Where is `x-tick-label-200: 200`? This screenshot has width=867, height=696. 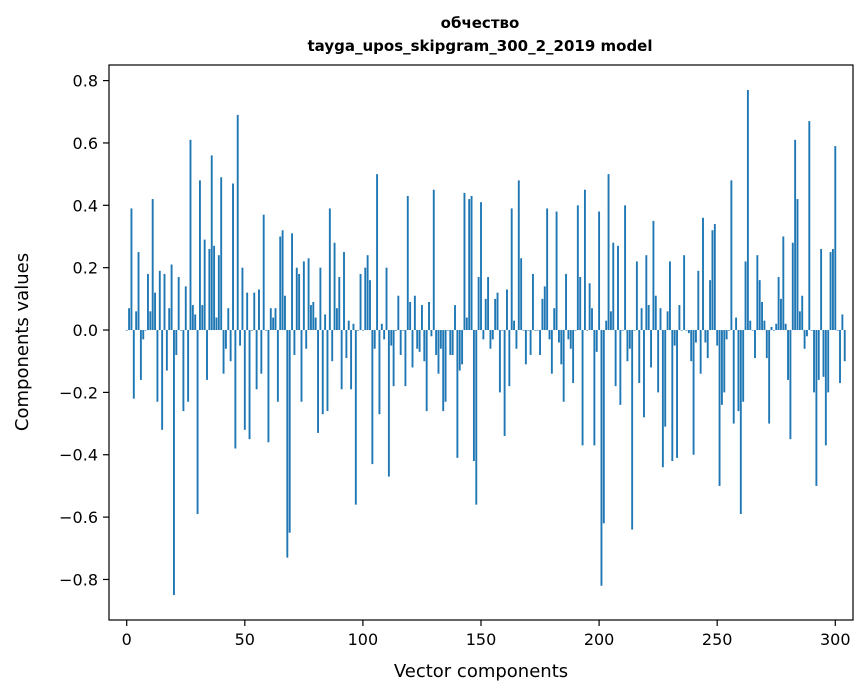
x-tick-label-200: 200 is located at coordinates (599, 639).